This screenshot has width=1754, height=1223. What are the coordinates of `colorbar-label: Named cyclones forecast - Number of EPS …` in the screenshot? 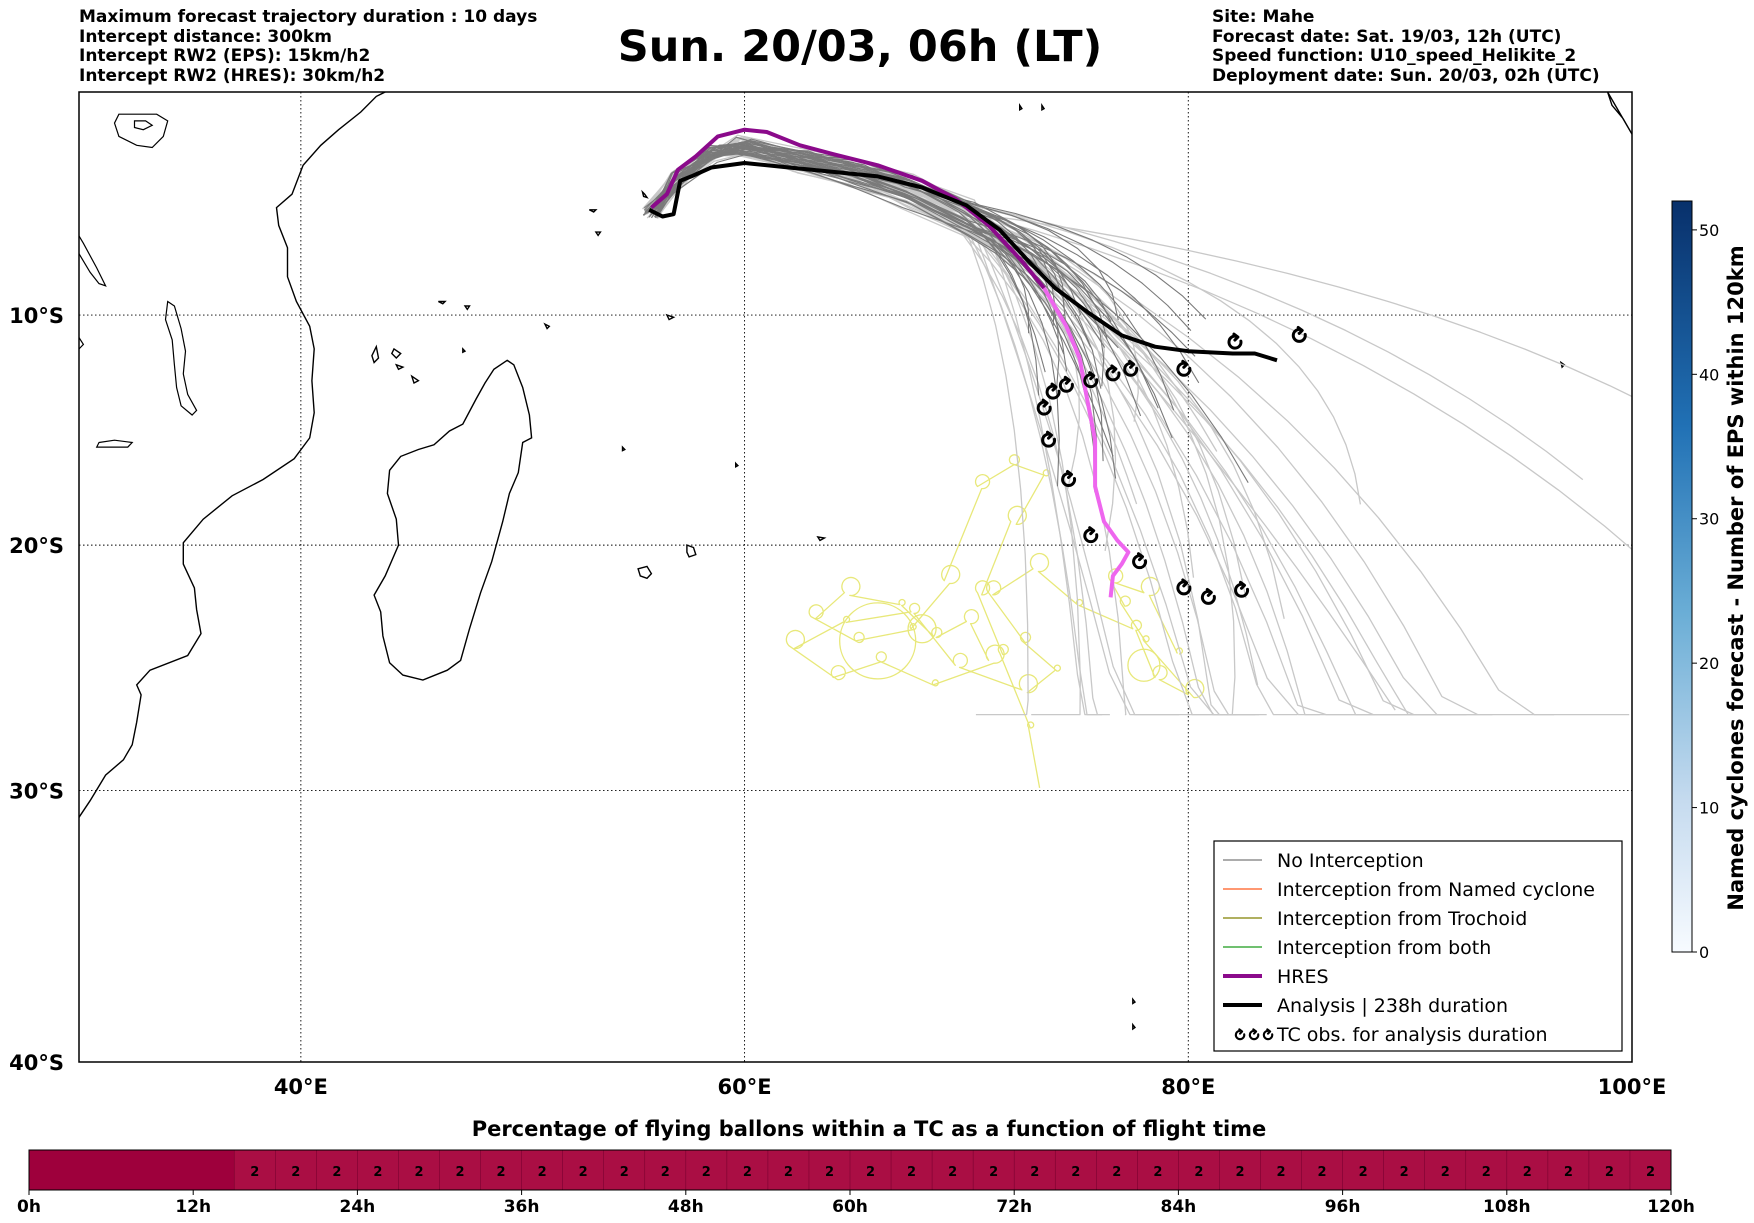 It's located at (1736, 577).